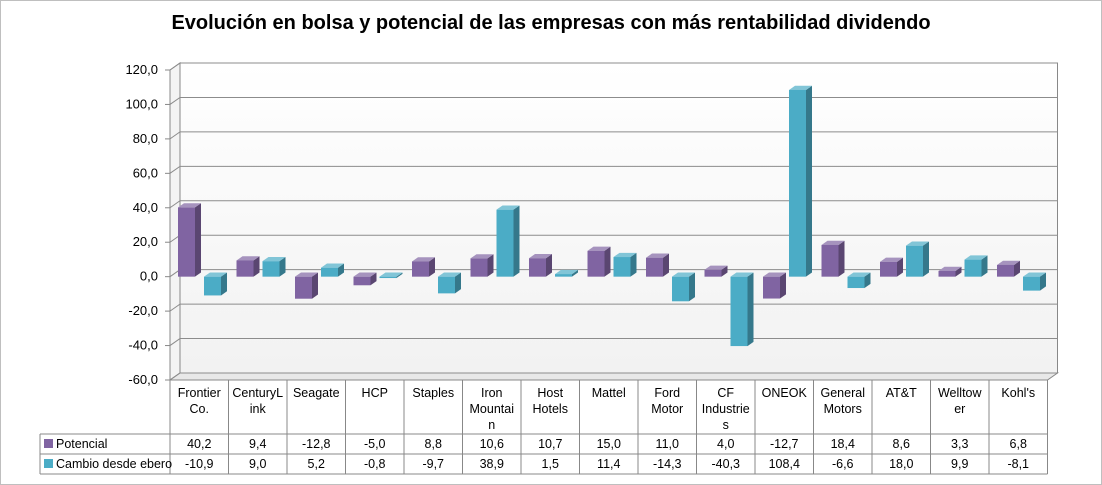  Describe the element at coordinates (433, 464) in the screenshot. I see `data-label: -9,7` at that location.